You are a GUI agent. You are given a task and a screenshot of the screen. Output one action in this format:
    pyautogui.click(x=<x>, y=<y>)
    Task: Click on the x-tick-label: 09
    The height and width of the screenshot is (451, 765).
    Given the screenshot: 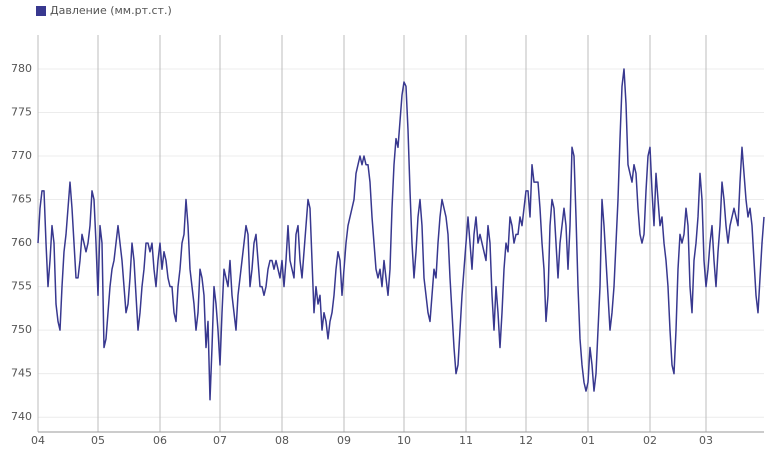 What is the action you would take?
    pyautogui.click(x=344, y=440)
    